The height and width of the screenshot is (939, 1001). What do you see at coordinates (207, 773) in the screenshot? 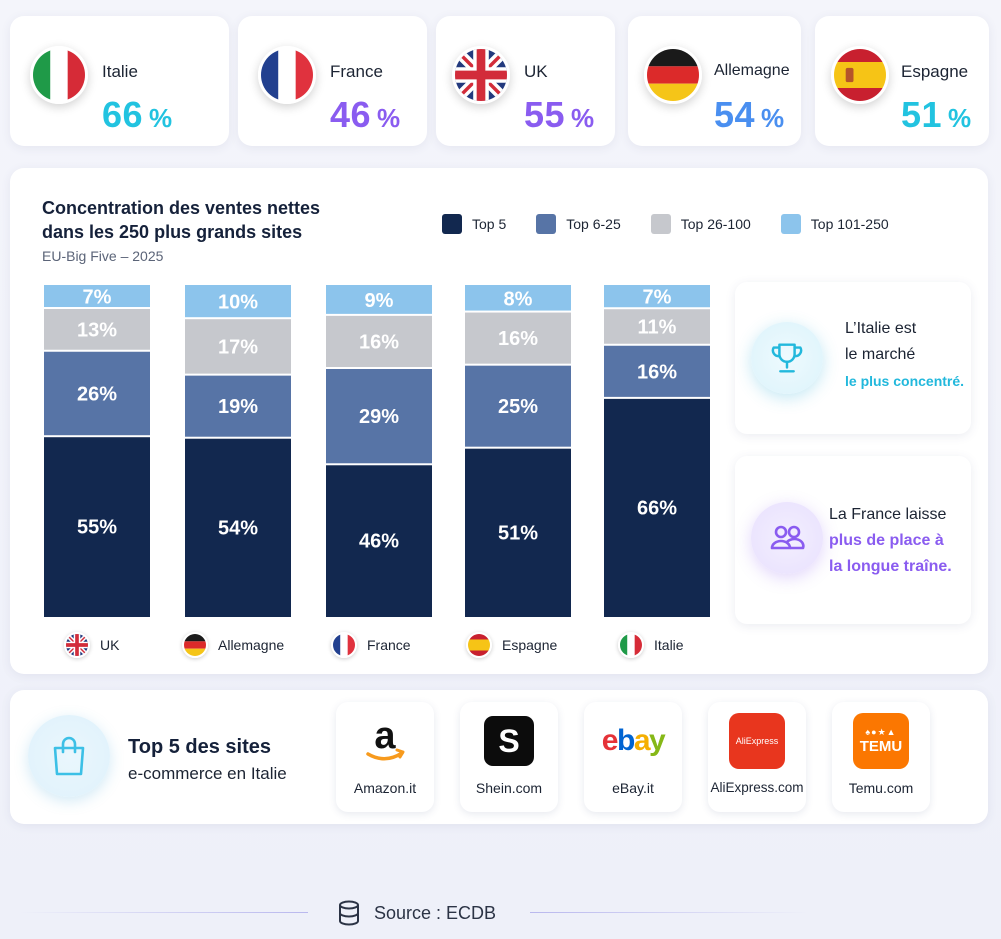
I see `top-sites-subtitle: e-commerce en Italie` at bounding box center [207, 773].